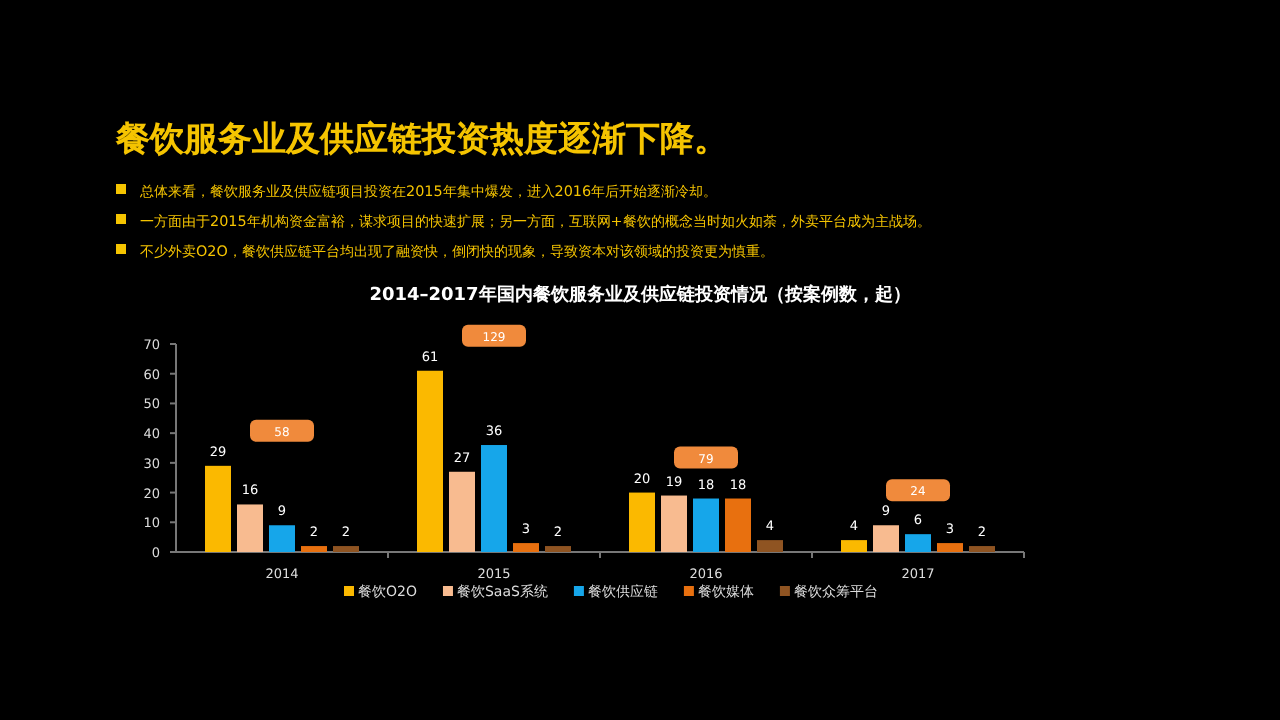  What do you see at coordinates (421, 140) in the screenshot?
I see `chart-title: 餐饮服务业及供应链投资热度逐渐下降。` at bounding box center [421, 140].